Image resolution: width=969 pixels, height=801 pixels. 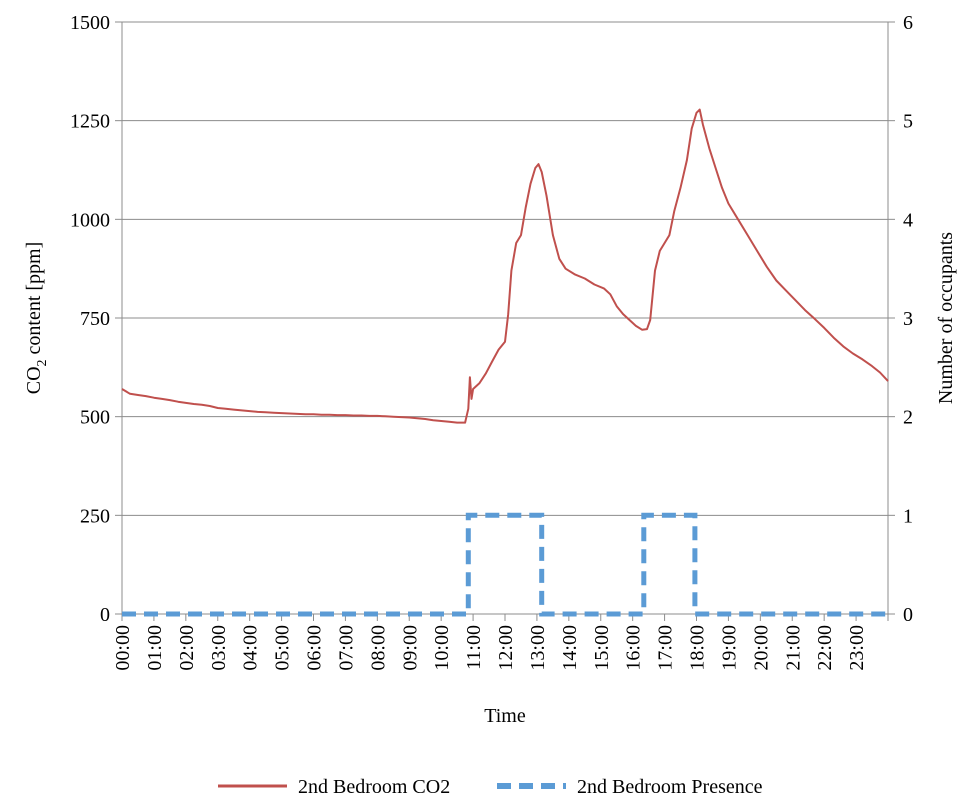 I want to click on x-tick-label: 14:00, so click(x=570, y=648).